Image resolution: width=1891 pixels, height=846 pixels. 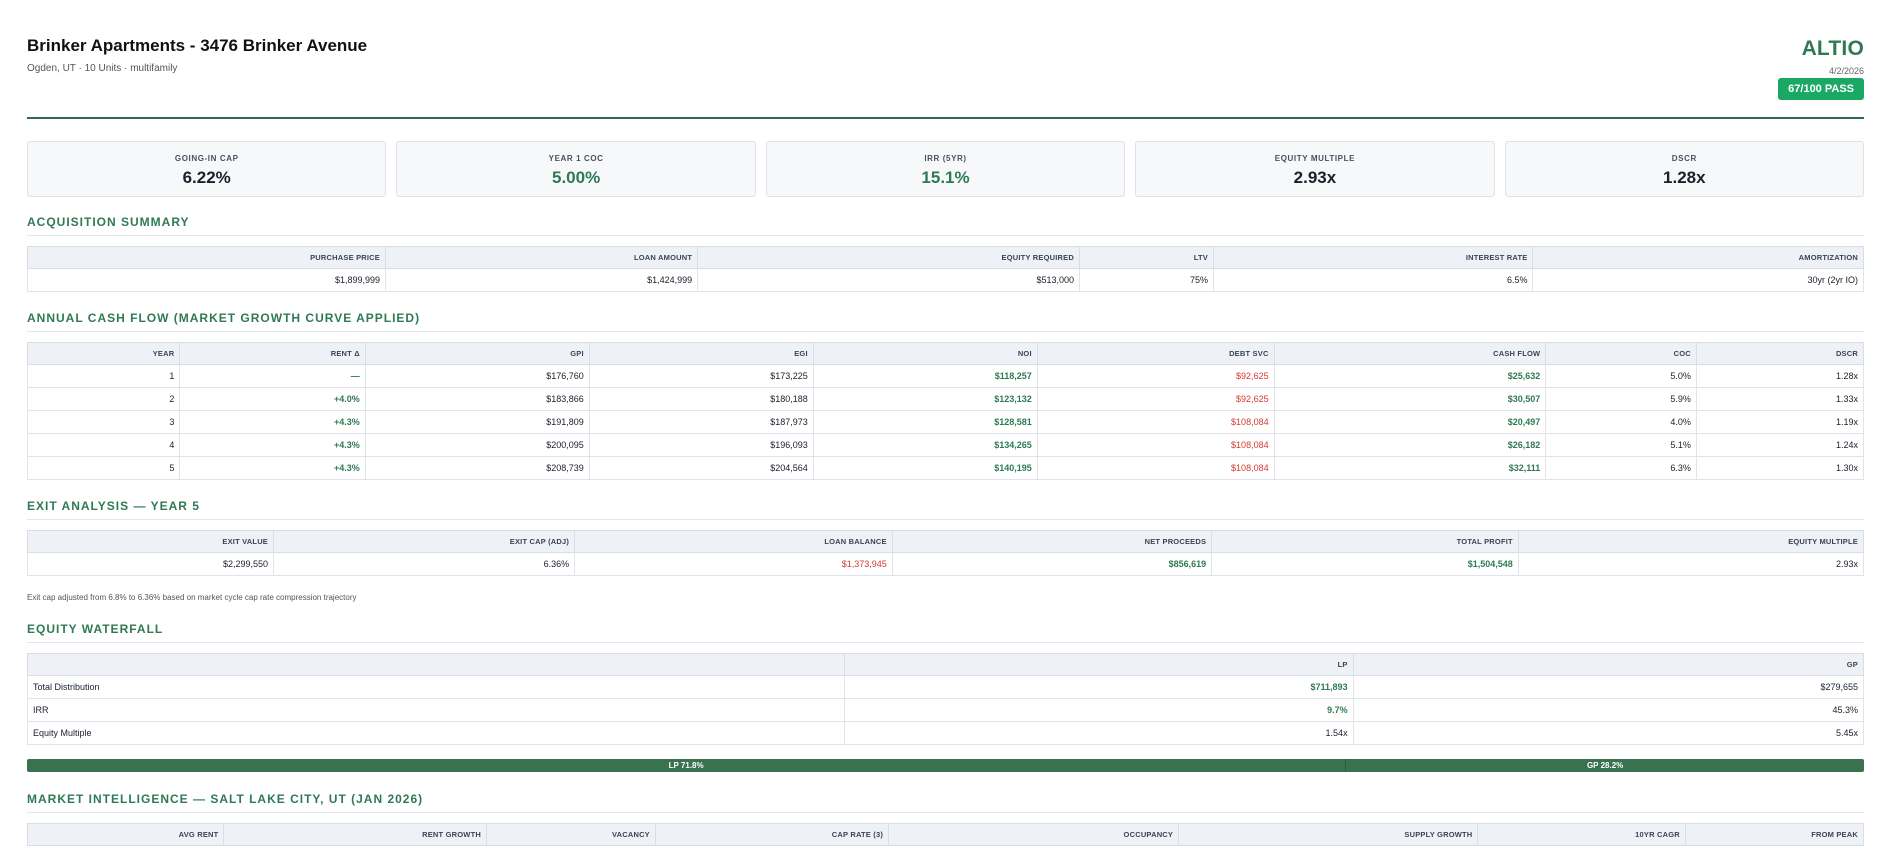 What do you see at coordinates (150, 564) in the screenshot?
I see `table-cell: $2,299,550` at bounding box center [150, 564].